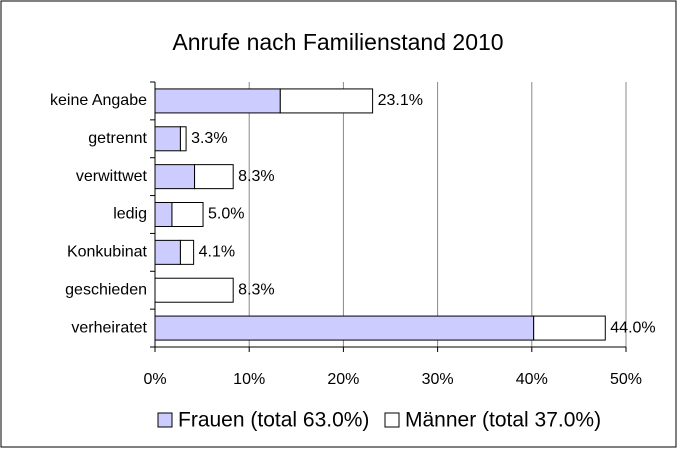 Image resolution: width=677 pixels, height=453 pixels. I want to click on y-tick-label: verwittwet, so click(112, 176).